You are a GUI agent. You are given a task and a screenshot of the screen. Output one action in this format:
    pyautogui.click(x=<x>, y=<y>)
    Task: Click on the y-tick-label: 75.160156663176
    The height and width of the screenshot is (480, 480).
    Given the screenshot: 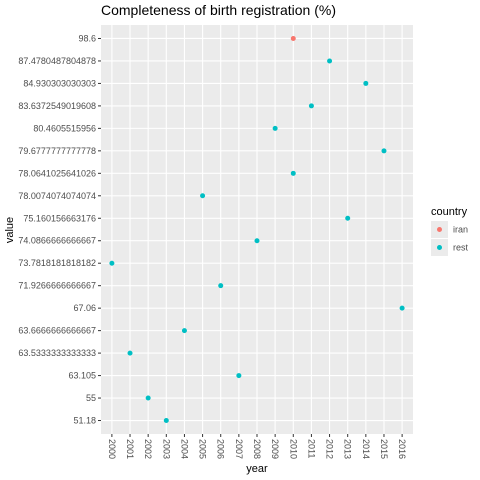 What is the action you would take?
    pyautogui.click(x=59, y=218)
    